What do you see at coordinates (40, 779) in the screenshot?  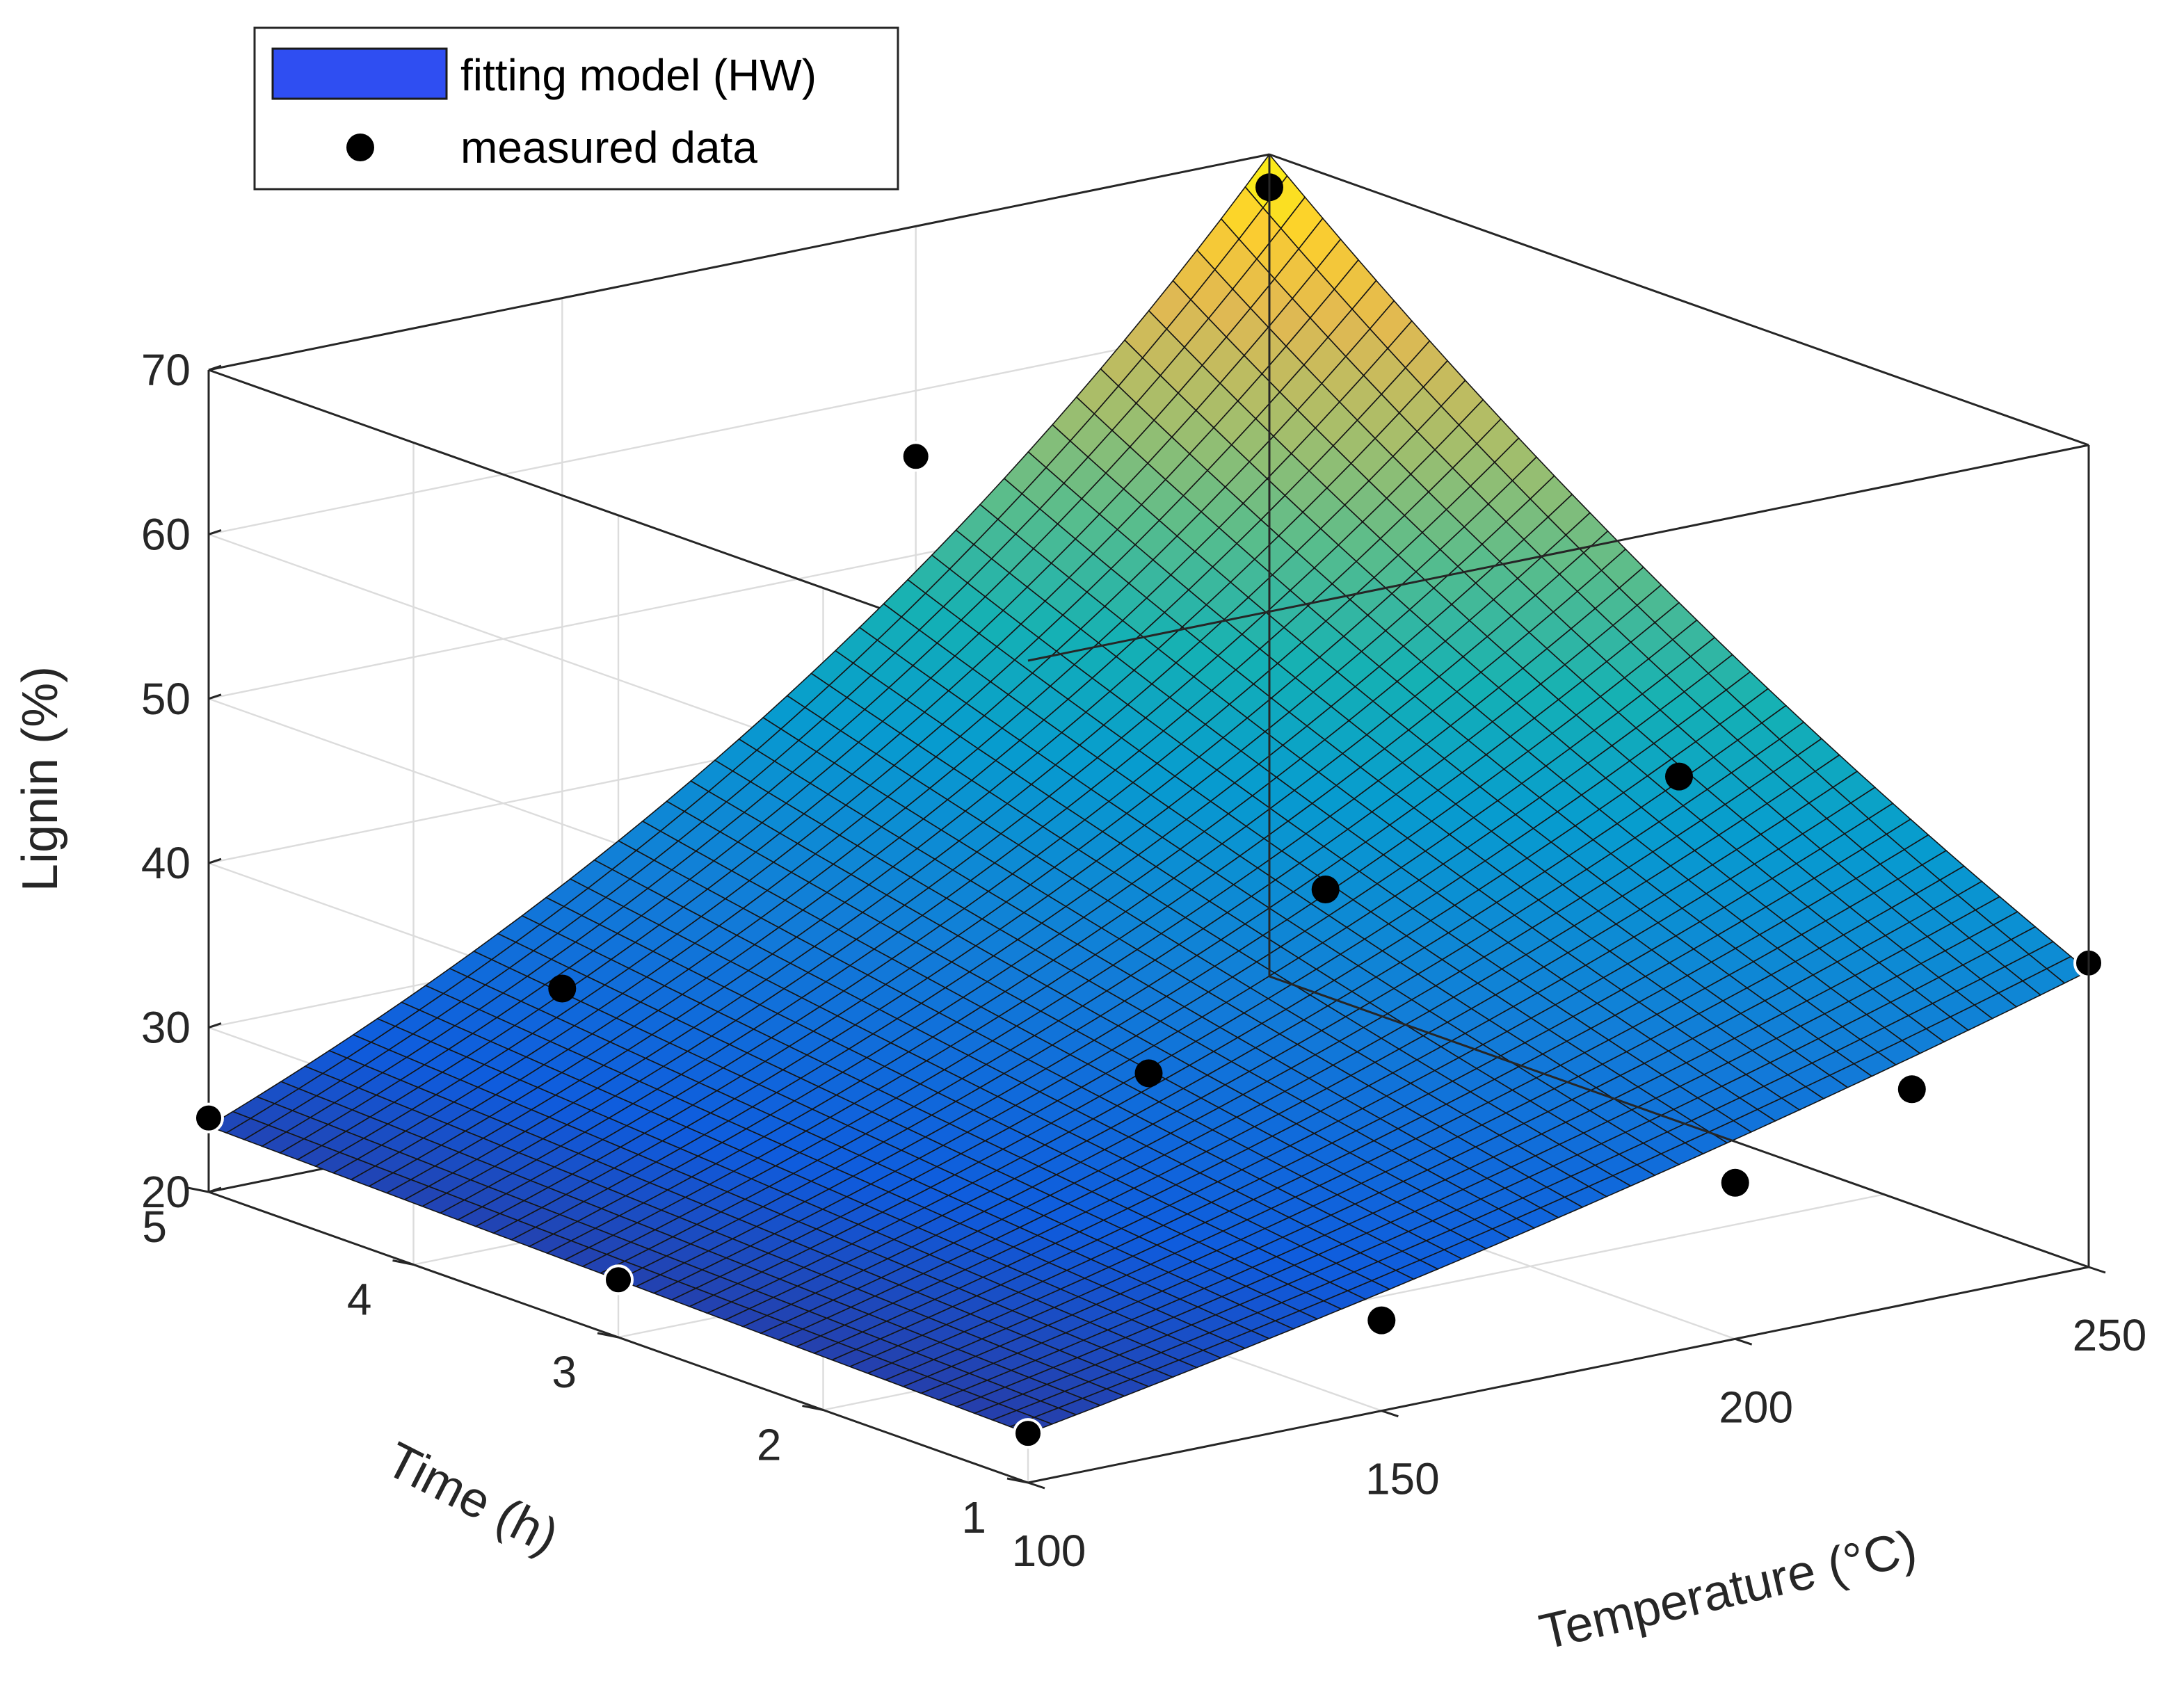 I see `z-axis-label: Lignin (%)` at bounding box center [40, 779].